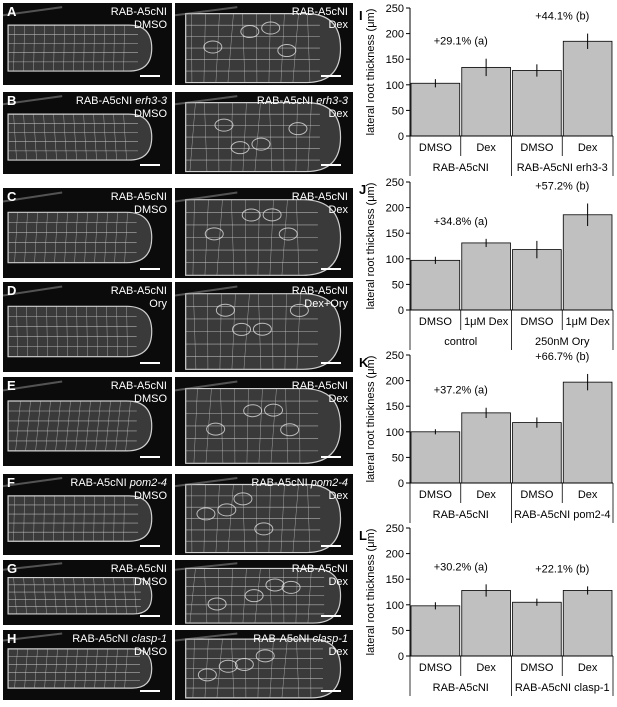  I want to click on gene-name: pom2-4, so click(148, 483).